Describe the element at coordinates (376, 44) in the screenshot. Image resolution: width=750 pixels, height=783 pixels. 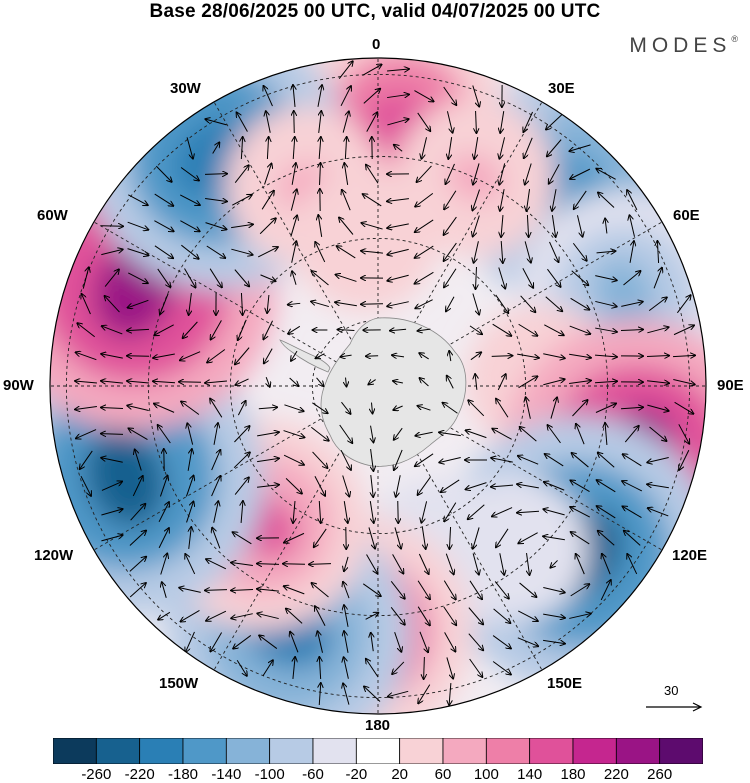
I see `lon-label-0: 0` at that location.